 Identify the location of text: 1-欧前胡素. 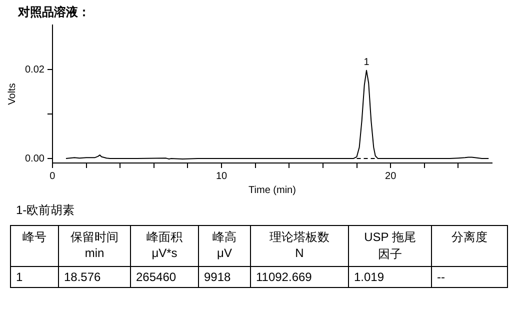
(46, 210).